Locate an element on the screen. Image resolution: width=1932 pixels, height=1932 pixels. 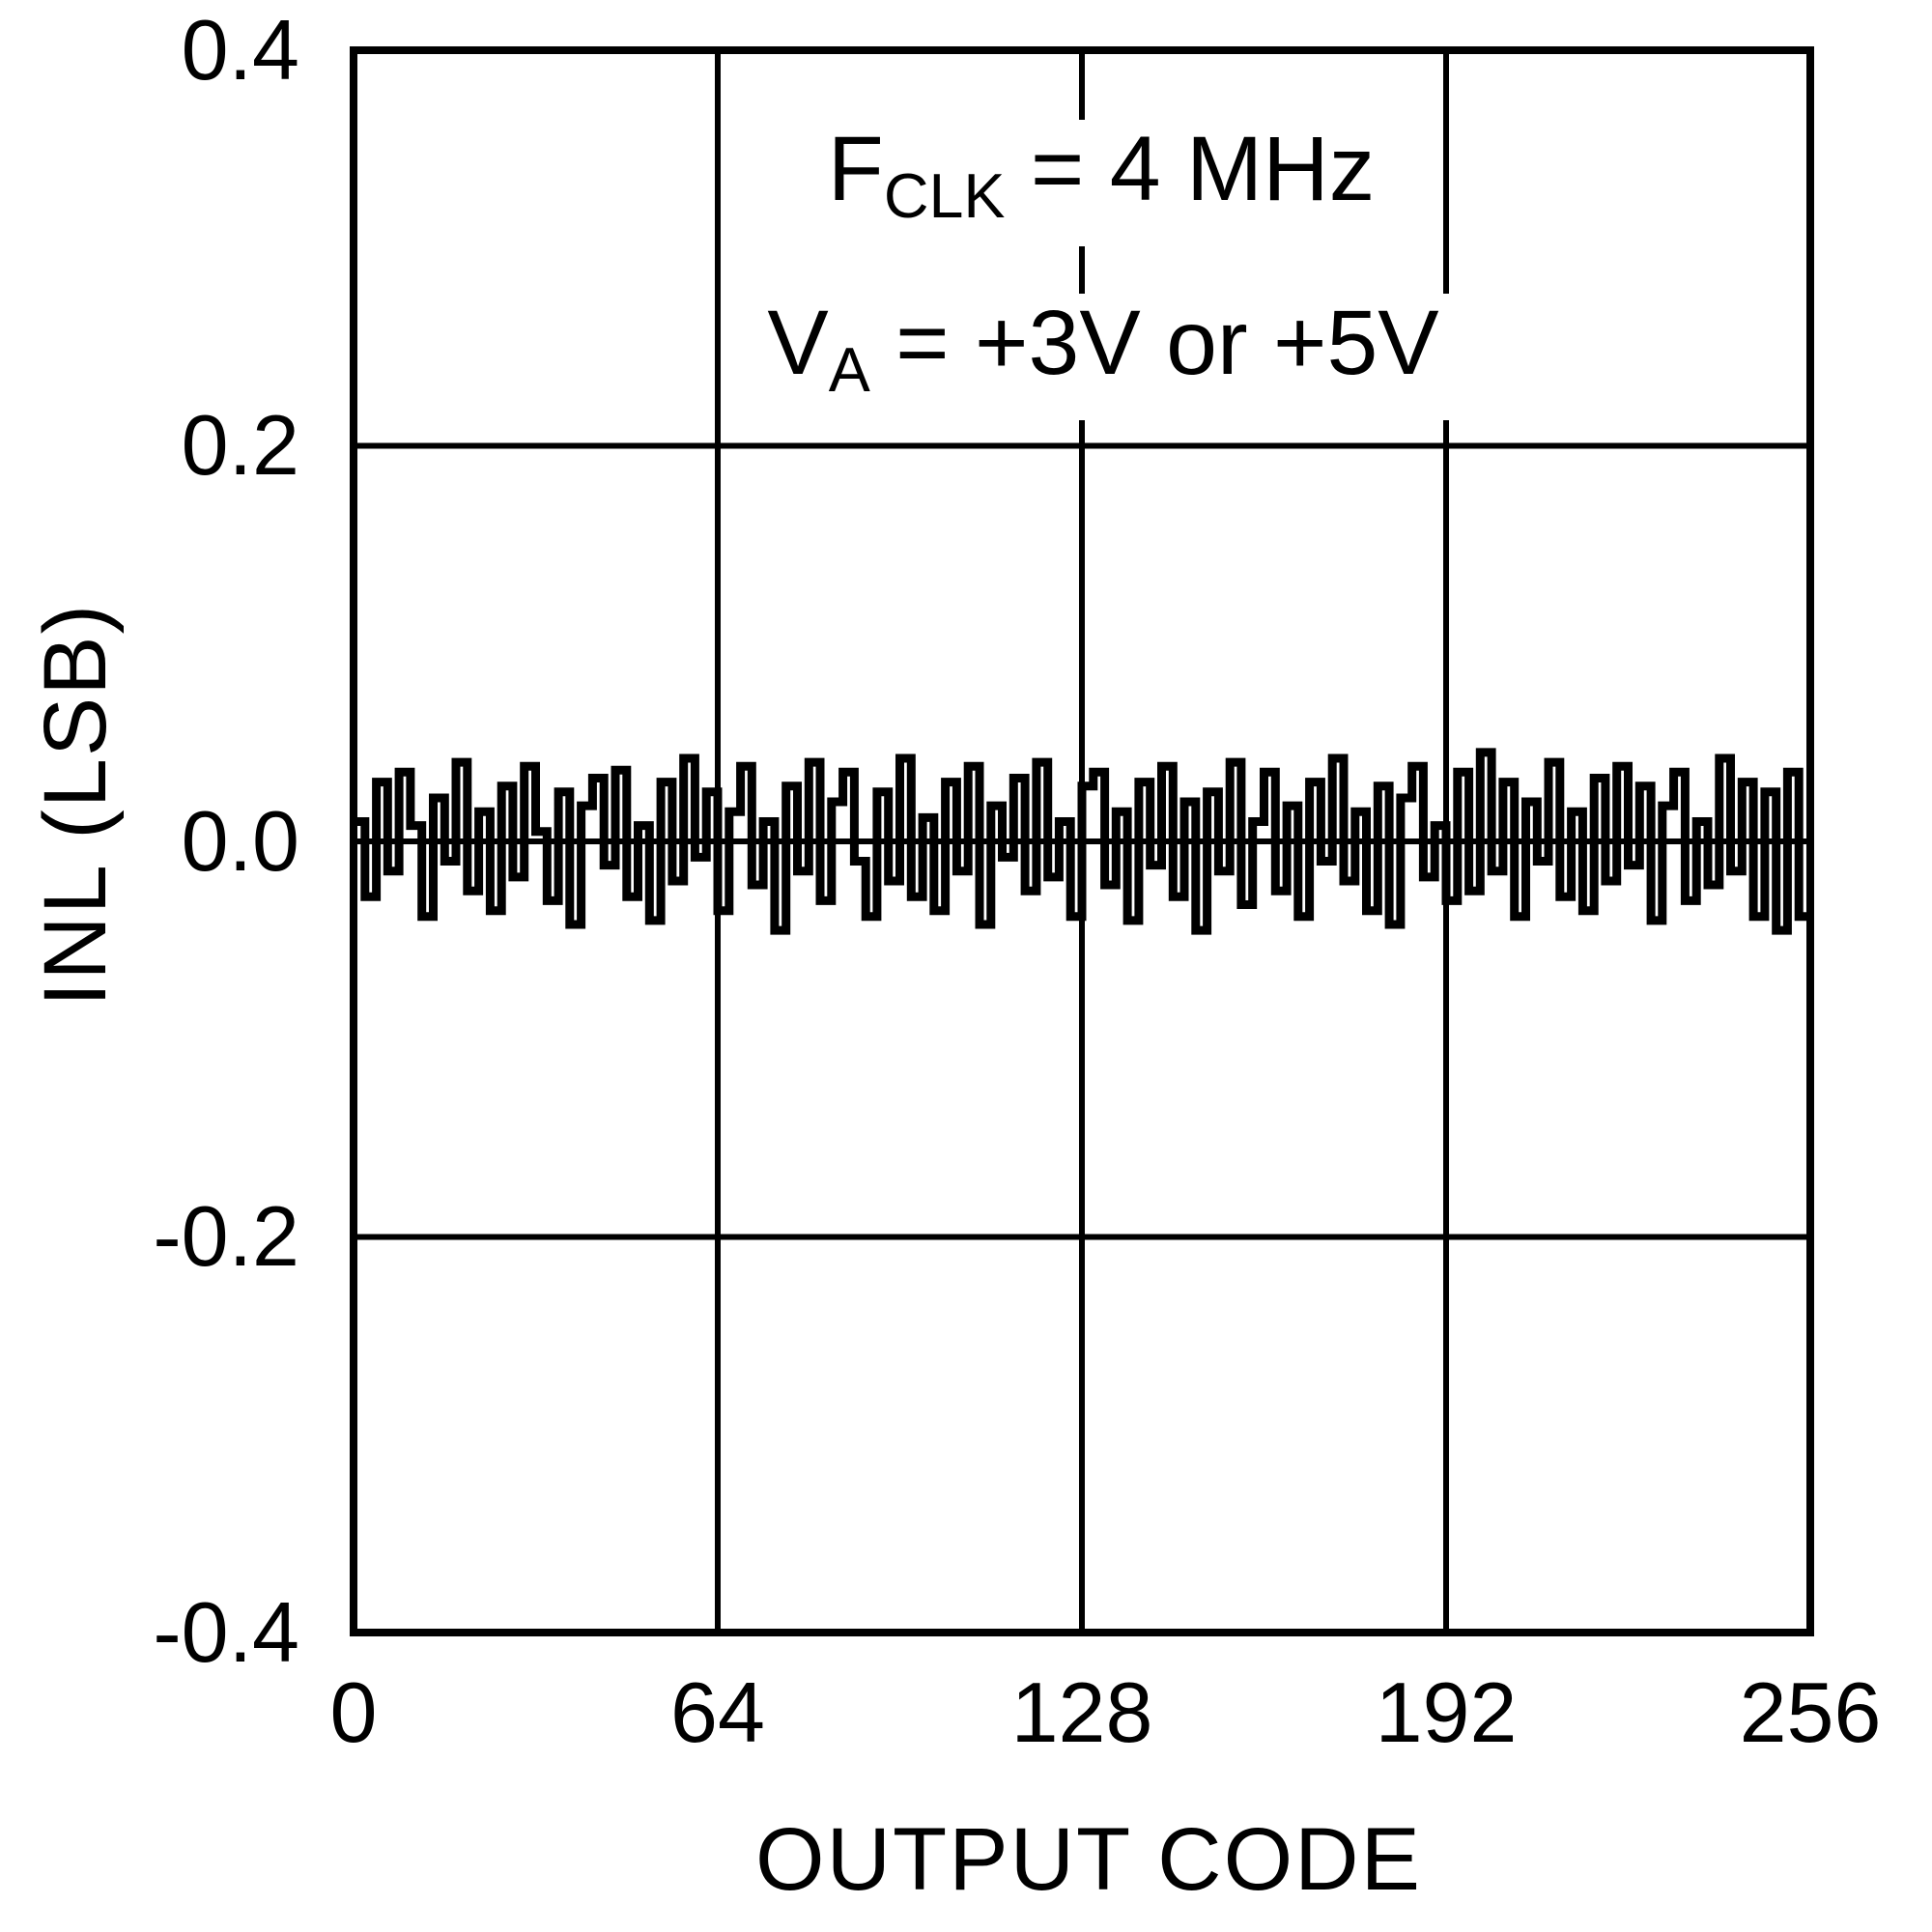
annotation-text: = 4 MHz is located at coordinates (1190, 169).